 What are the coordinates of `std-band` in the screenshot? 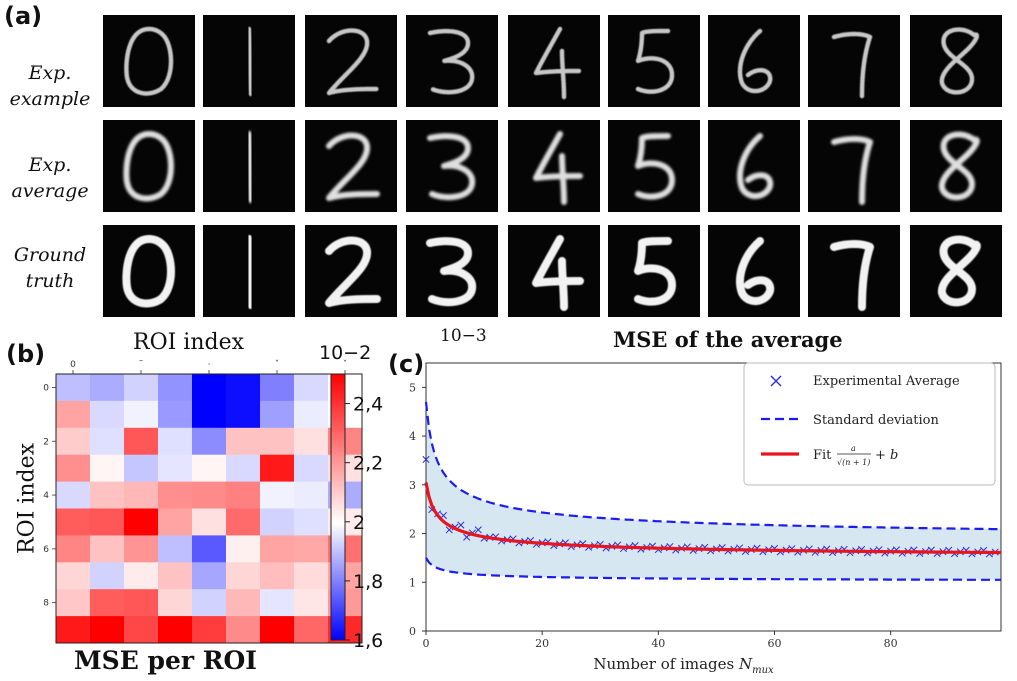 It's located at (713, 491).